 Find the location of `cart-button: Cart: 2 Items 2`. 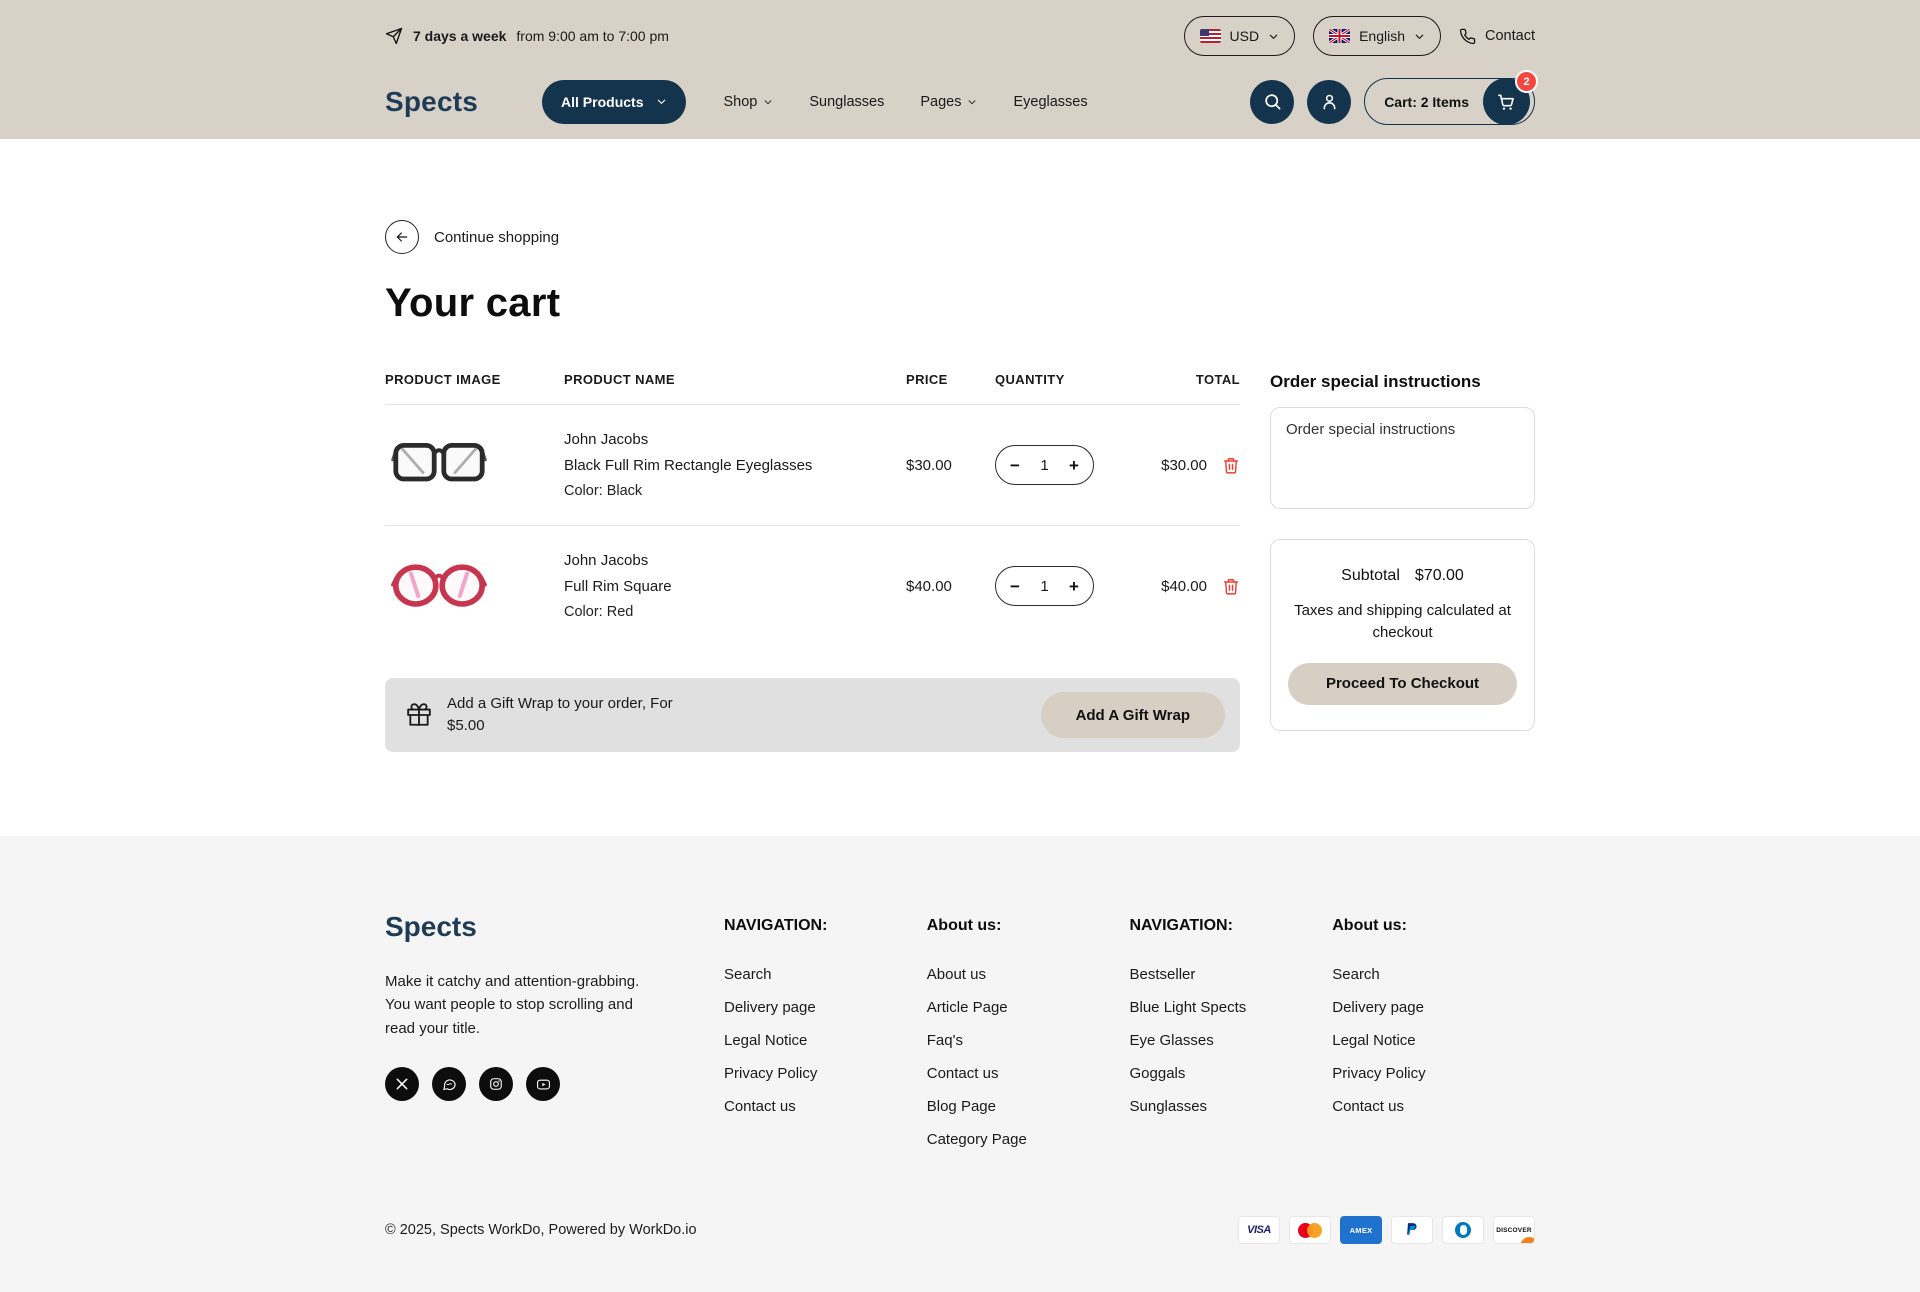

cart-button: Cart: 2 Items 2 is located at coordinates (1451, 97).